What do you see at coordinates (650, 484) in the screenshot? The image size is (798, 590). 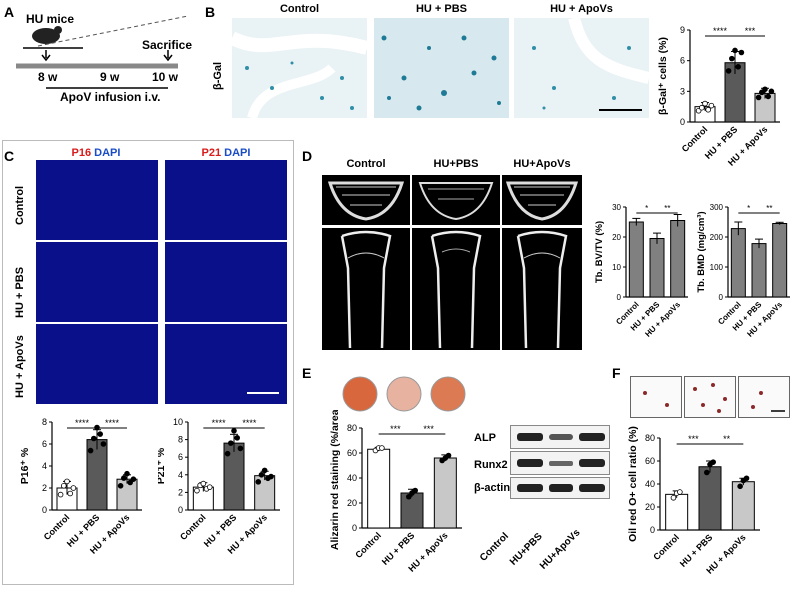 I see `y-tick-label: 40` at bounding box center [650, 484].